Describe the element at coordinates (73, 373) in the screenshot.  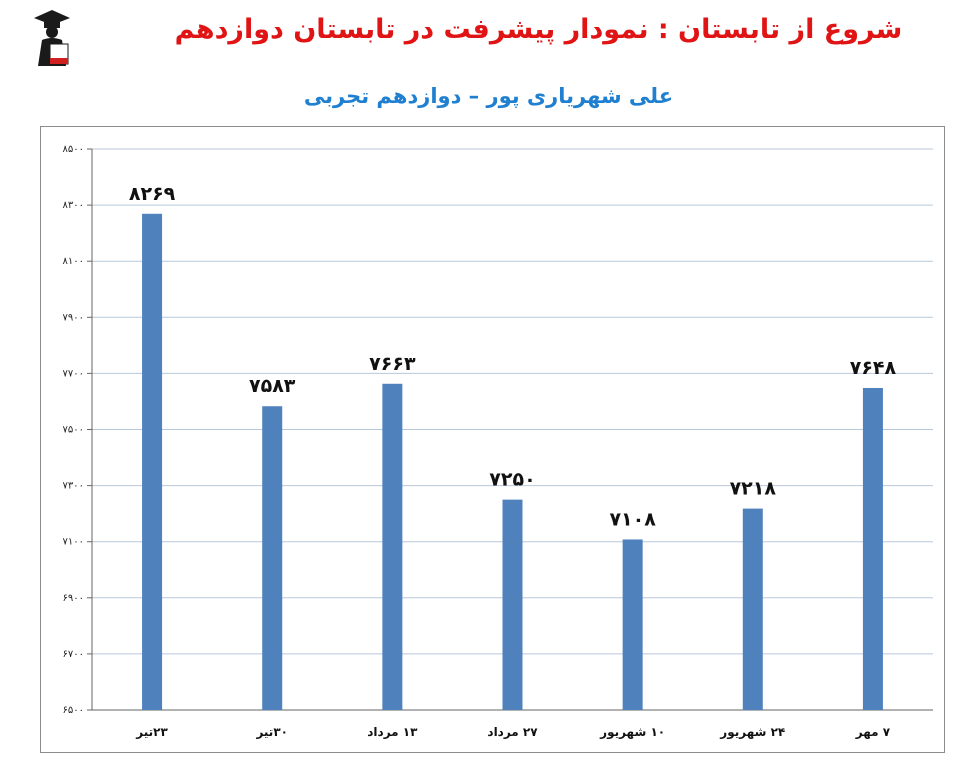
I see `y-tick-label: ۷۷۰۰` at that location.